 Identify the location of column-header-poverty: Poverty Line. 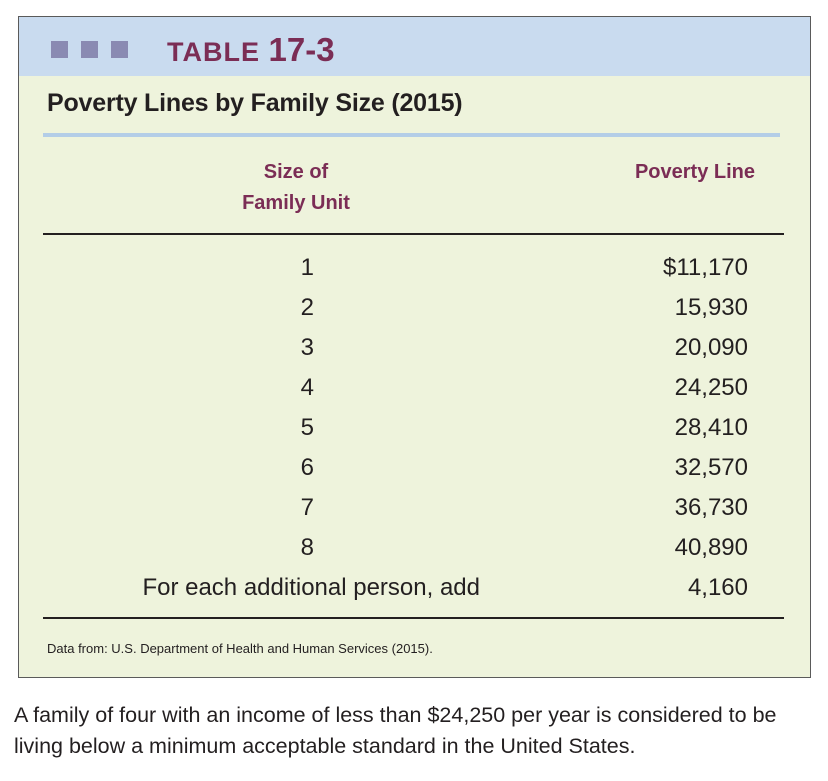
(695, 172).